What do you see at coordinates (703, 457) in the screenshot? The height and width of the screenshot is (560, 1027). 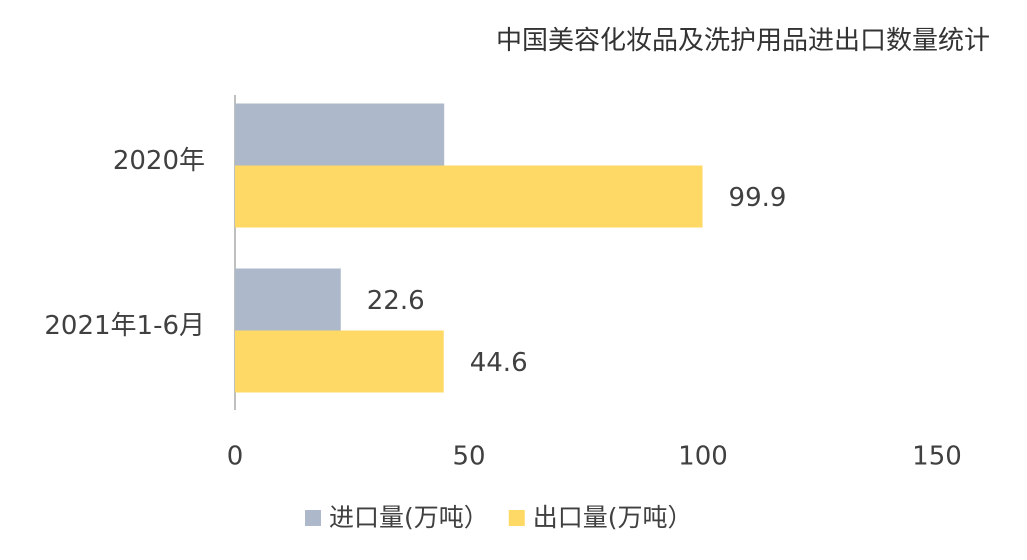 I see `x-tick-label: 100` at bounding box center [703, 457].